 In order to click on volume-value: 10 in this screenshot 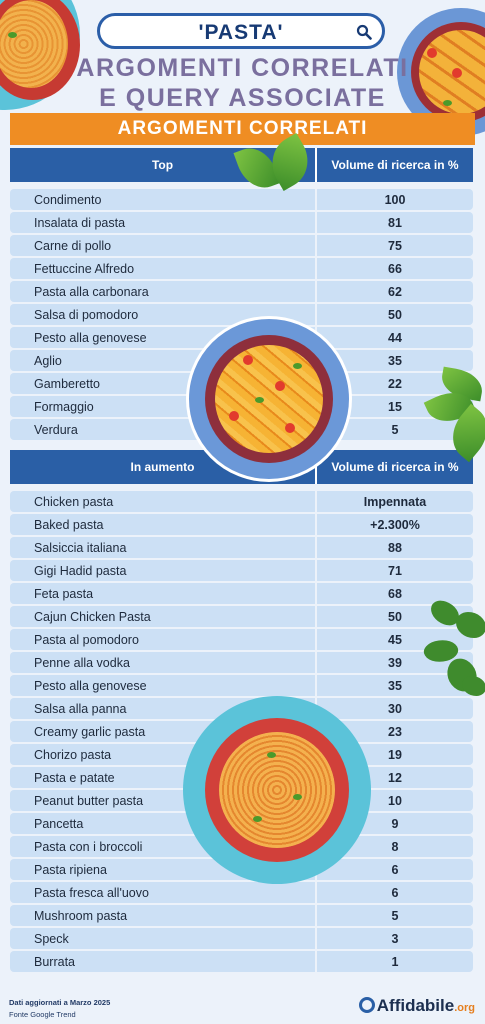, I will do `click(395, 801)`.